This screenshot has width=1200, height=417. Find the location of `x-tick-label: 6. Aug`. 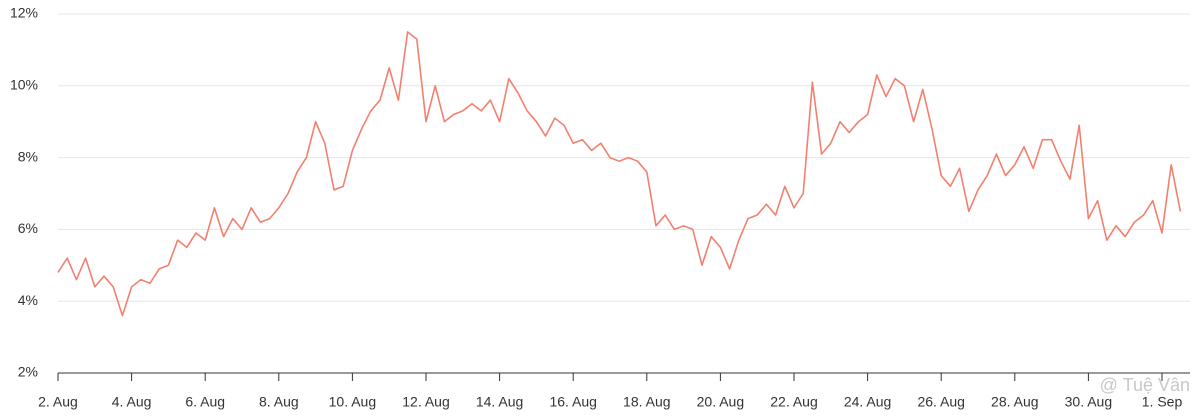

x-tick-label: 6. Aug is located at coordinates (205, 402).